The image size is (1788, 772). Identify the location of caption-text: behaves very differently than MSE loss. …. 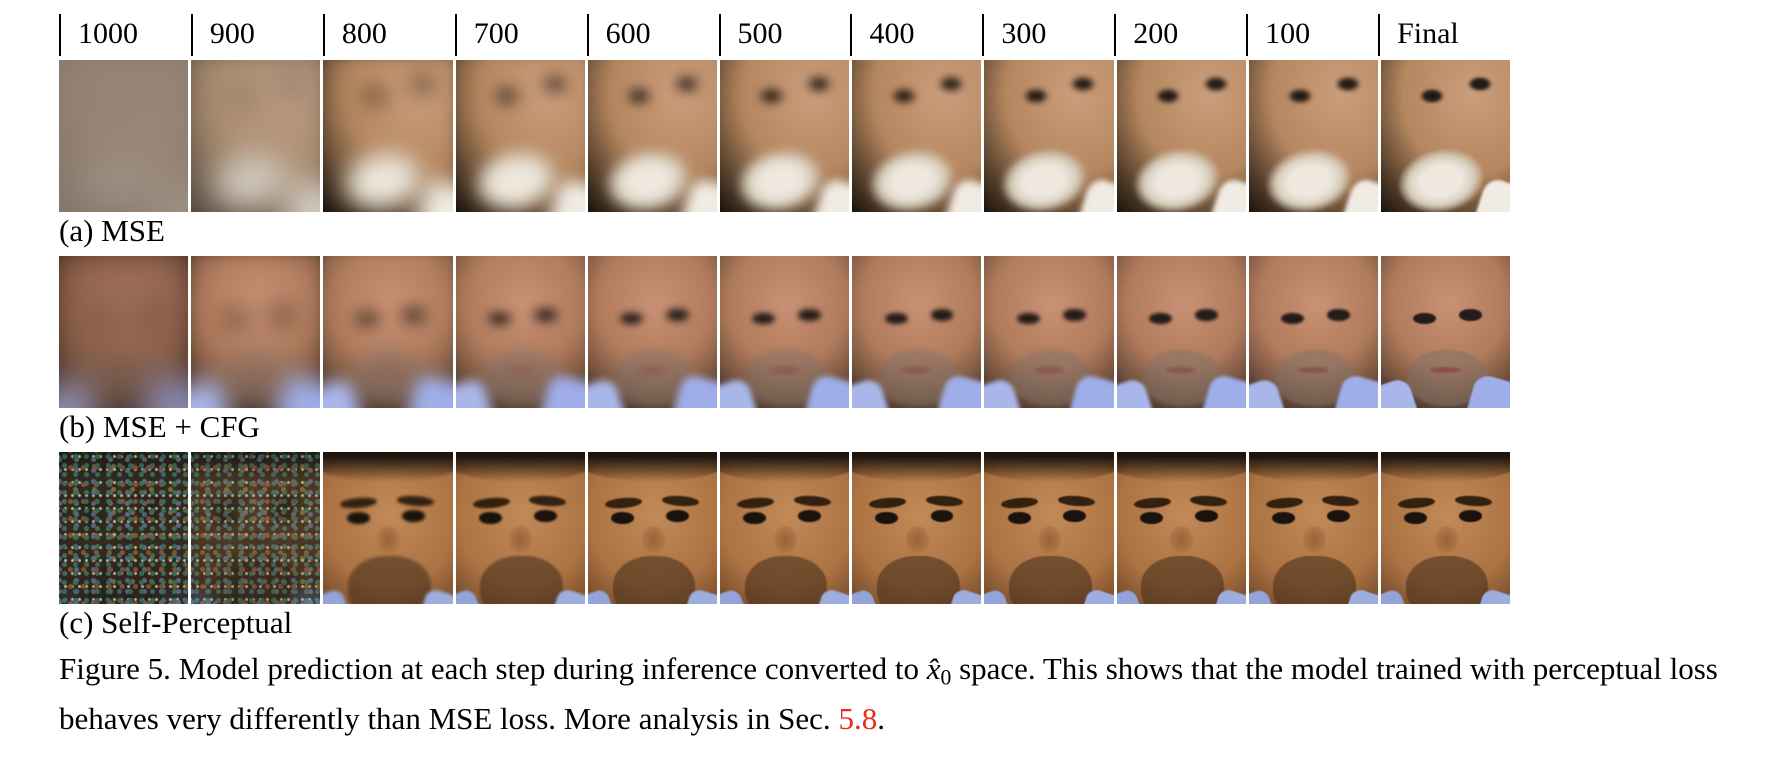
(449, 719).